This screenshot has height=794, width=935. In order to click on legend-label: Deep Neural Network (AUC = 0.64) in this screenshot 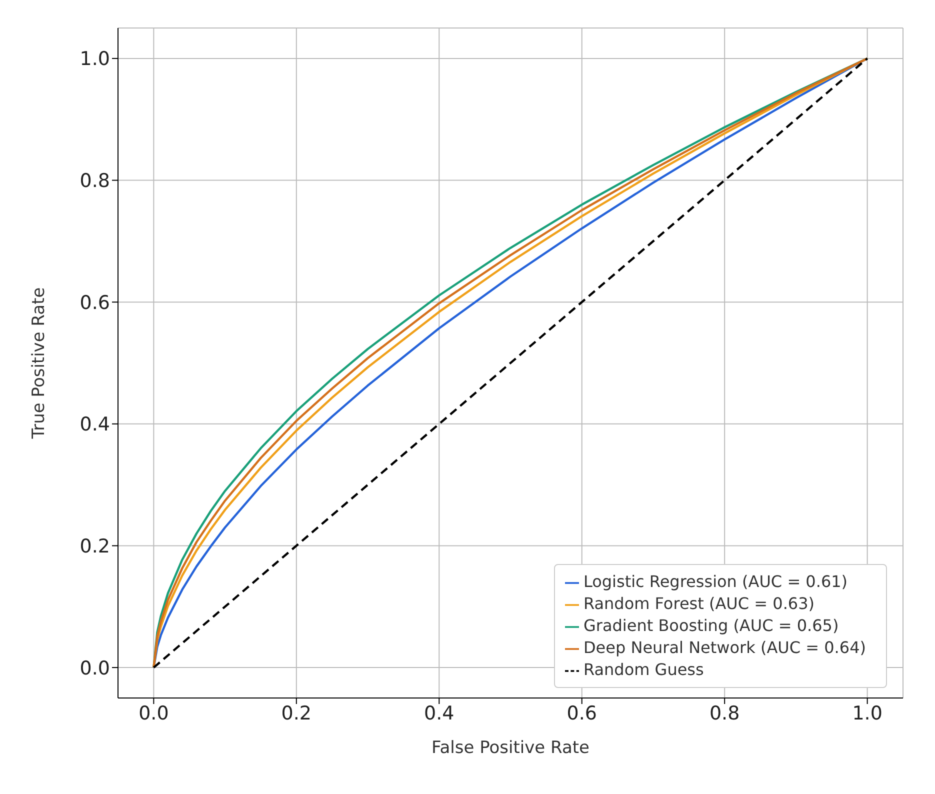, I will do `click(724, 647)`.